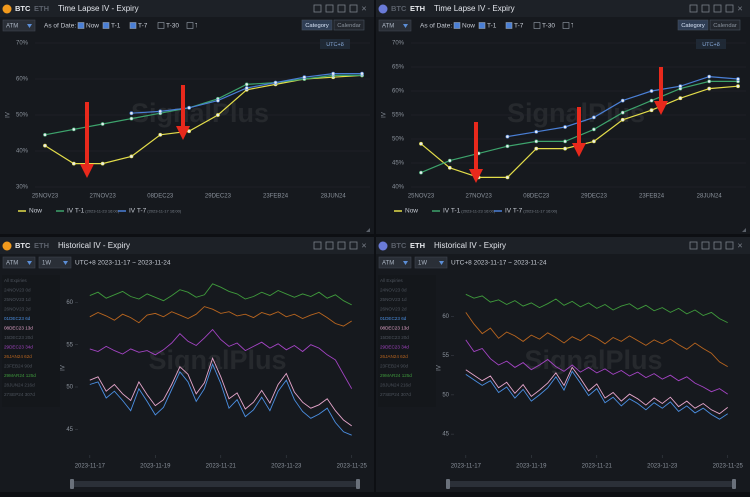  I want to click on as-of-label: As of Date:, so click(60, 26).